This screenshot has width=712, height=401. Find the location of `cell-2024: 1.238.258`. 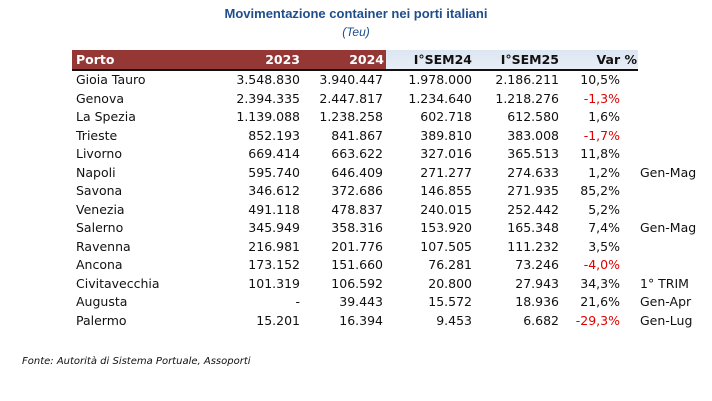

cell-2024: 1.238.258 is located at coordinates (351, 116).